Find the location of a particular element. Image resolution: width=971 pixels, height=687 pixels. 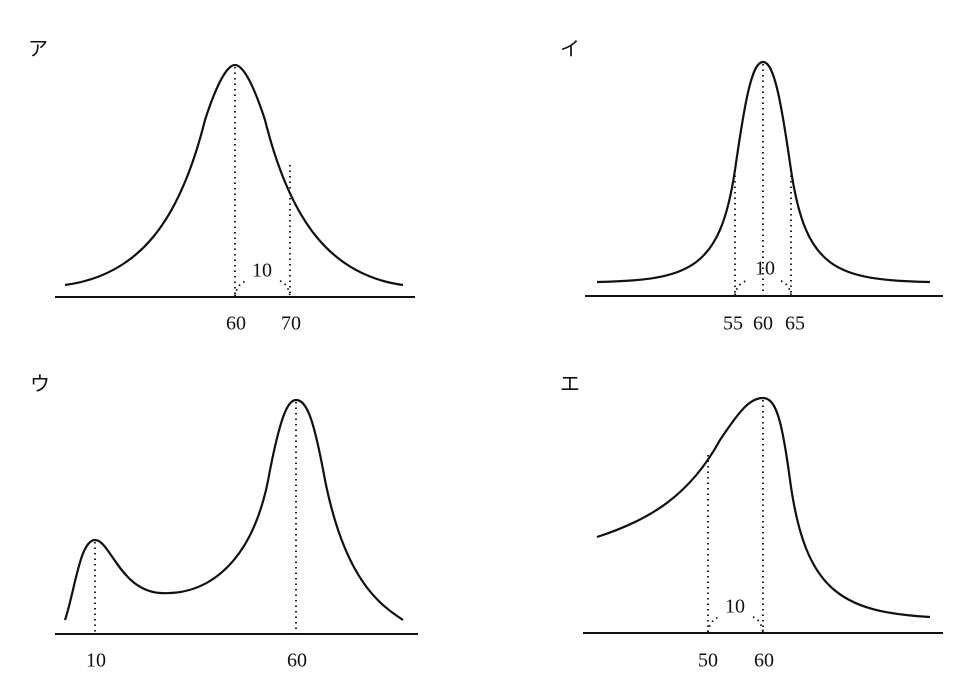

tick-label: 10 is located at coordinates (96, 661).